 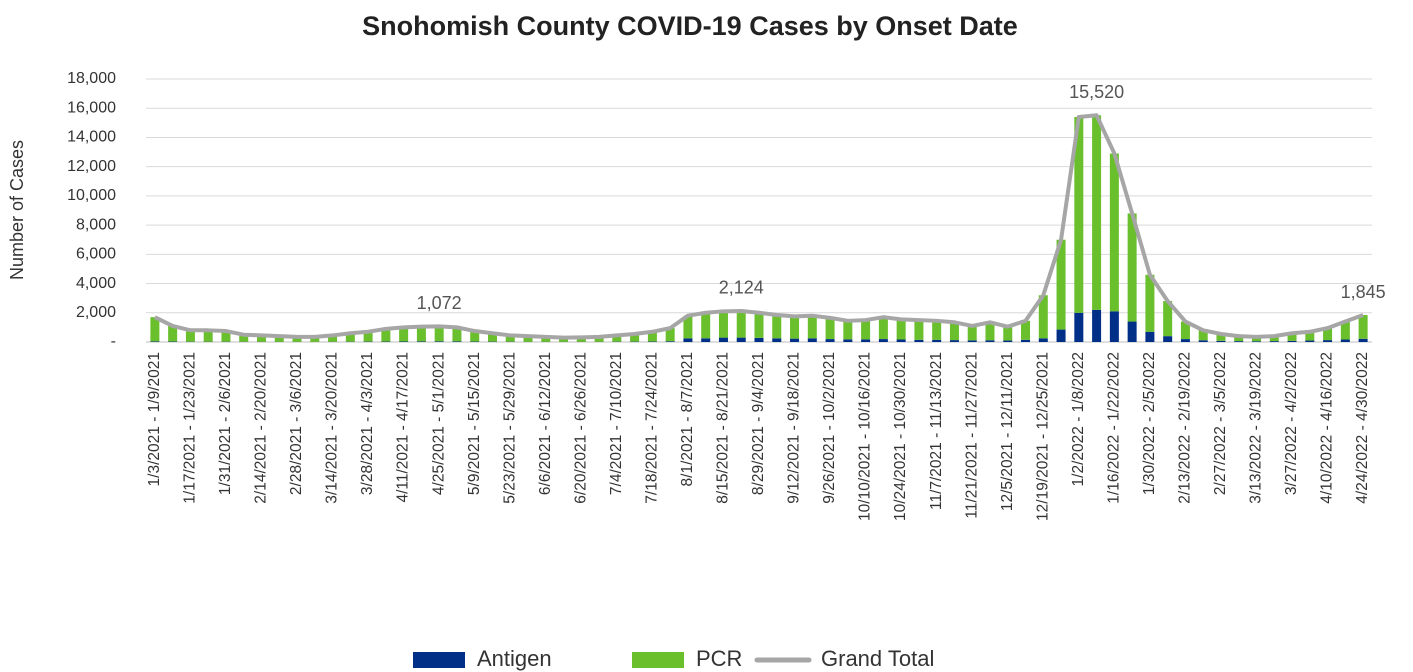 What do you see at coordinates (113, 341) in the screenshot?
I see `y-tick-label: -` at bounding box center [113, 341].